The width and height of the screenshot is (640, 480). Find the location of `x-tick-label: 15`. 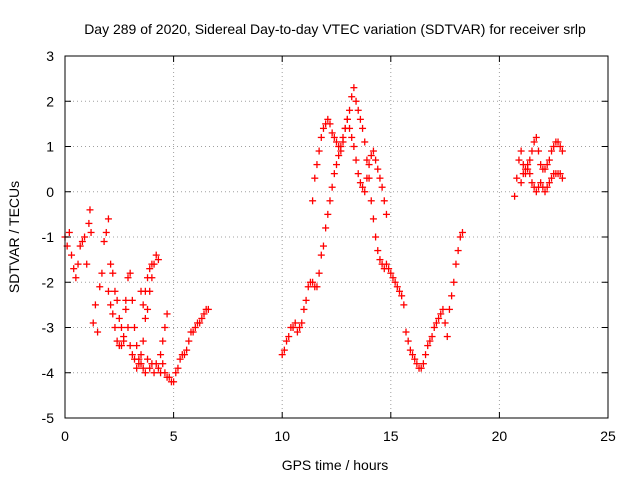

x-tick-label: 15 is located at coordinates (391, 436).